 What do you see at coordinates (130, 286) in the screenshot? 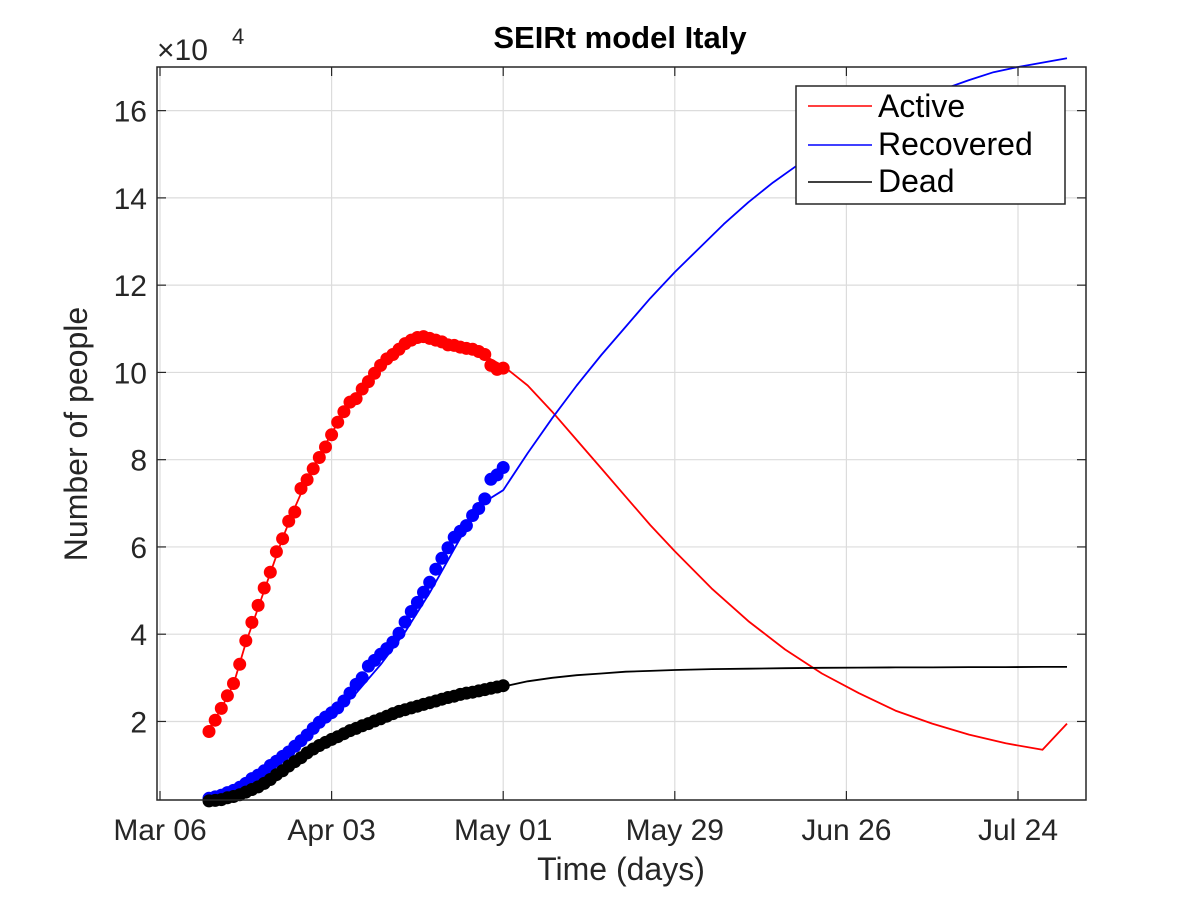
I see `y-tick-label-5: 12` at bounding box center [130, 286].